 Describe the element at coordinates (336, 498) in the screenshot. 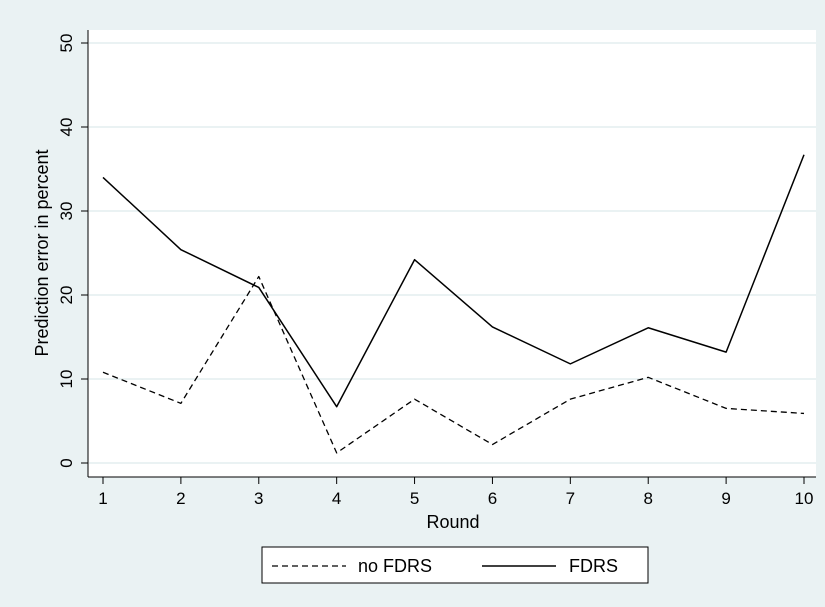

I see `x-tick-label-4: 4` at that location.